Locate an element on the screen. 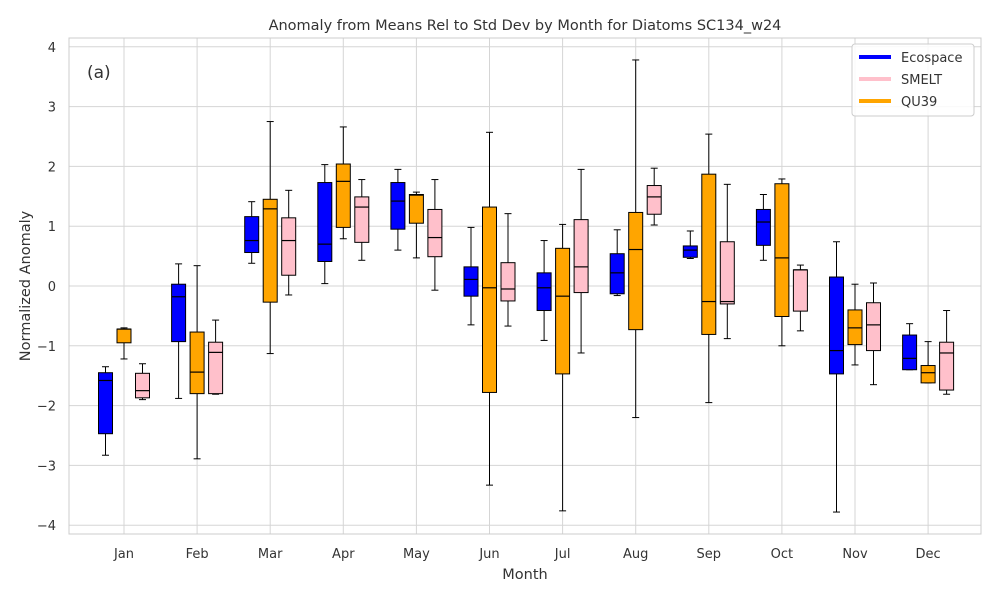 The image size is (1000, 604). box-qu39-mar is located at coordinates (270, 238).